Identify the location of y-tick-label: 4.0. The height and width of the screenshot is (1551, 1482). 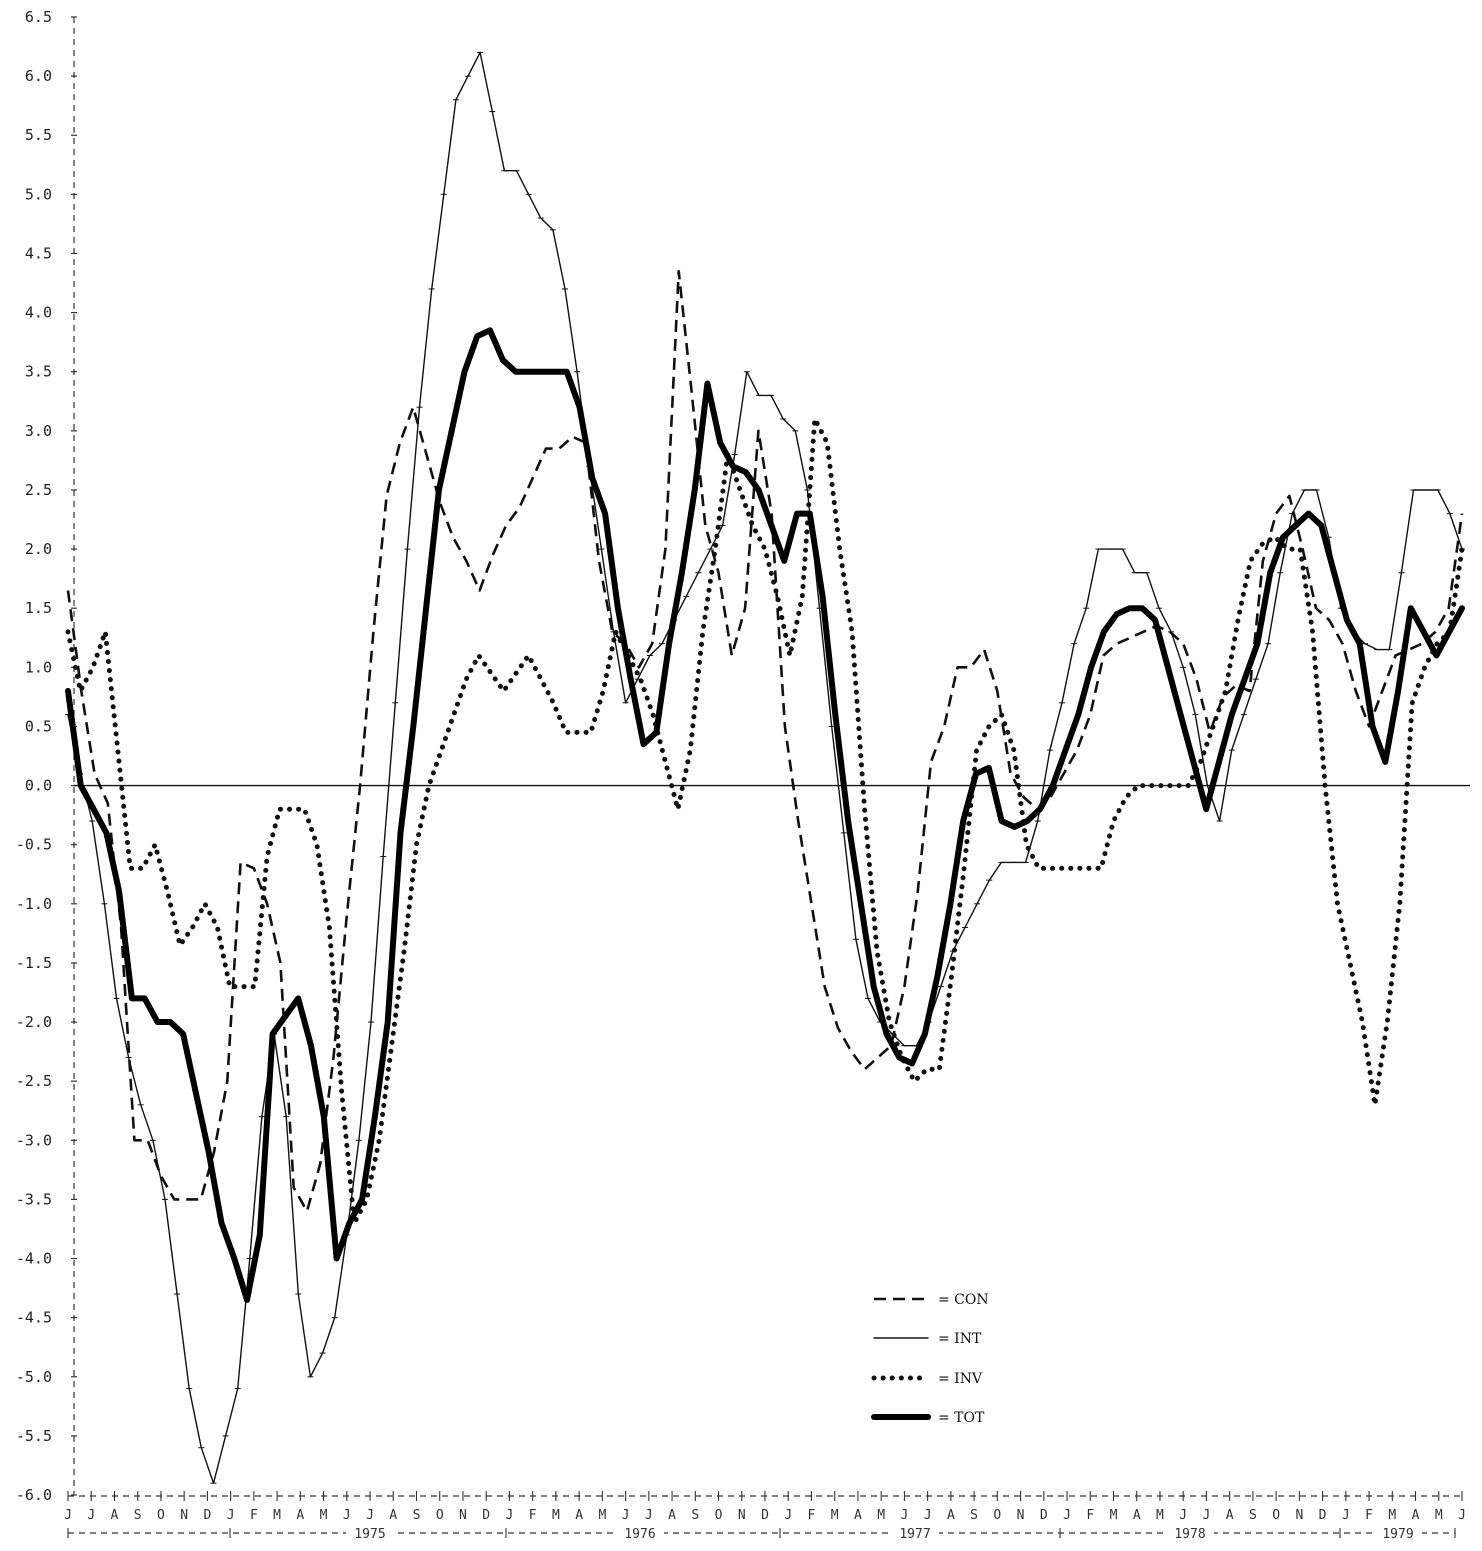
(38, 313).